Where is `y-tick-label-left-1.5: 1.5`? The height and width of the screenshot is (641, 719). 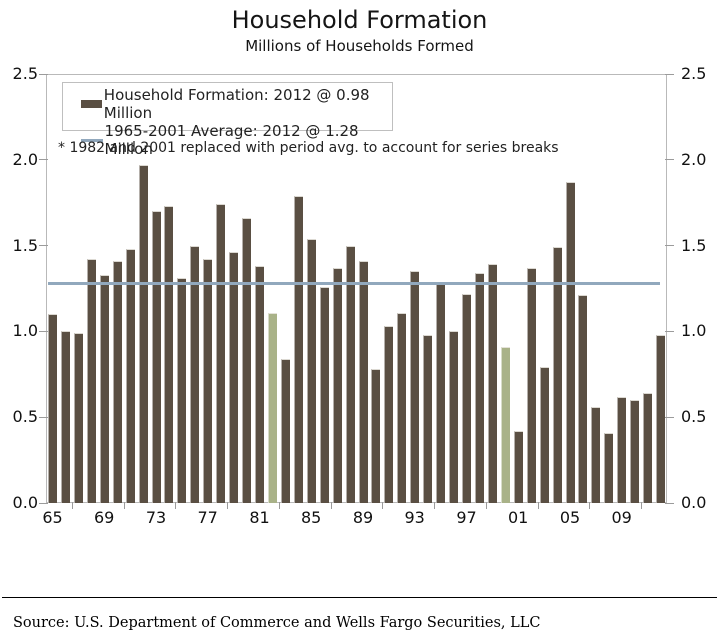
y-tick-label-left-1.5: 1.5 is located at coordinates (25, 245).